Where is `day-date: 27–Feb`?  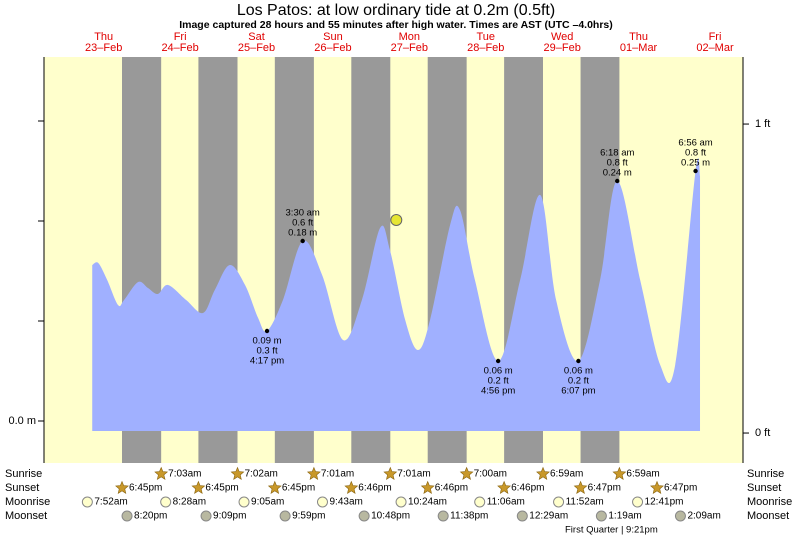
day-date: 27–Feb is located at coordinates (409, 48).